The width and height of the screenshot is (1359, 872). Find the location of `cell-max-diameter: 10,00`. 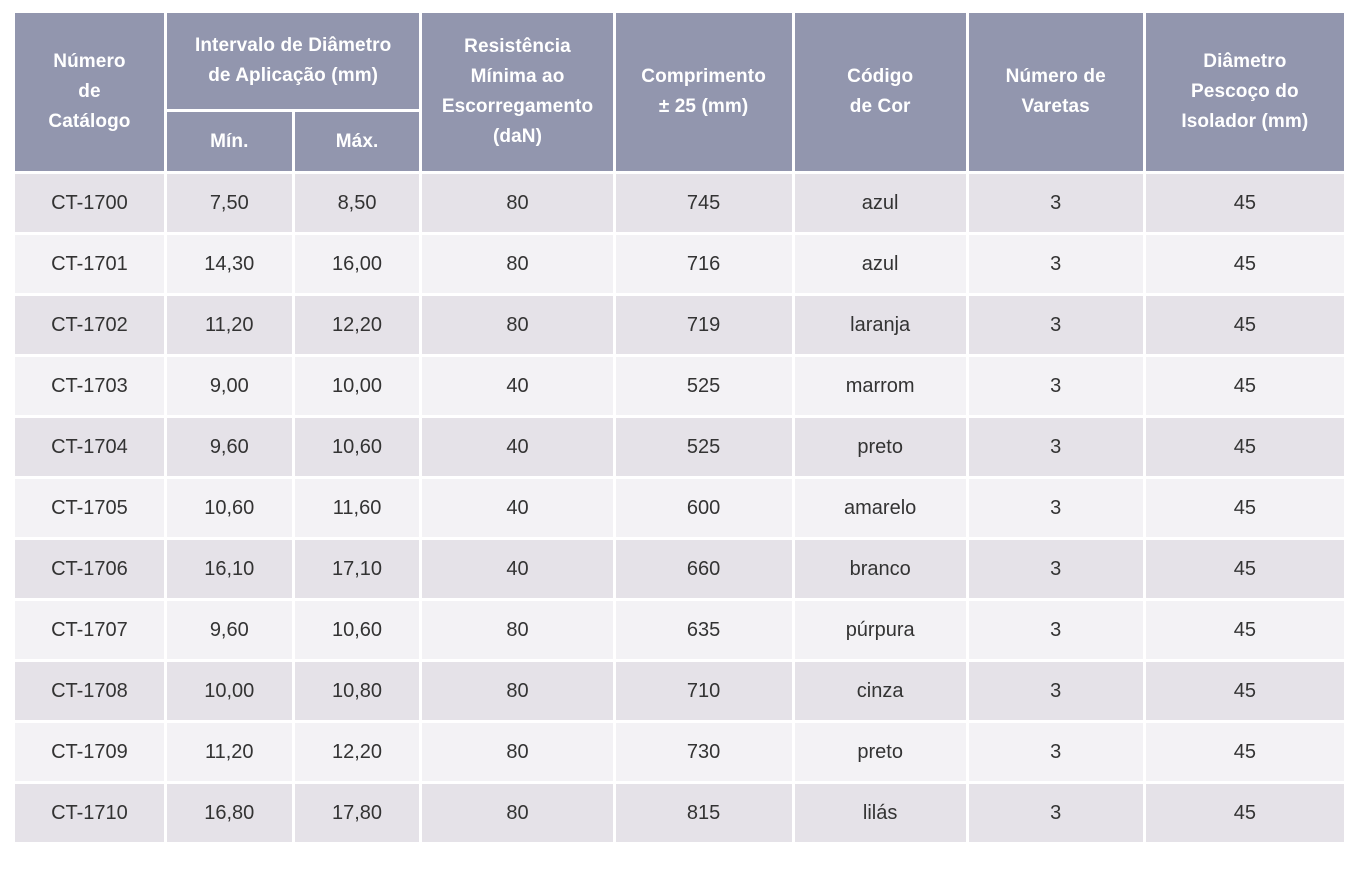

cell-max-diameter: 10,00 is located at coordinates (357, 386).